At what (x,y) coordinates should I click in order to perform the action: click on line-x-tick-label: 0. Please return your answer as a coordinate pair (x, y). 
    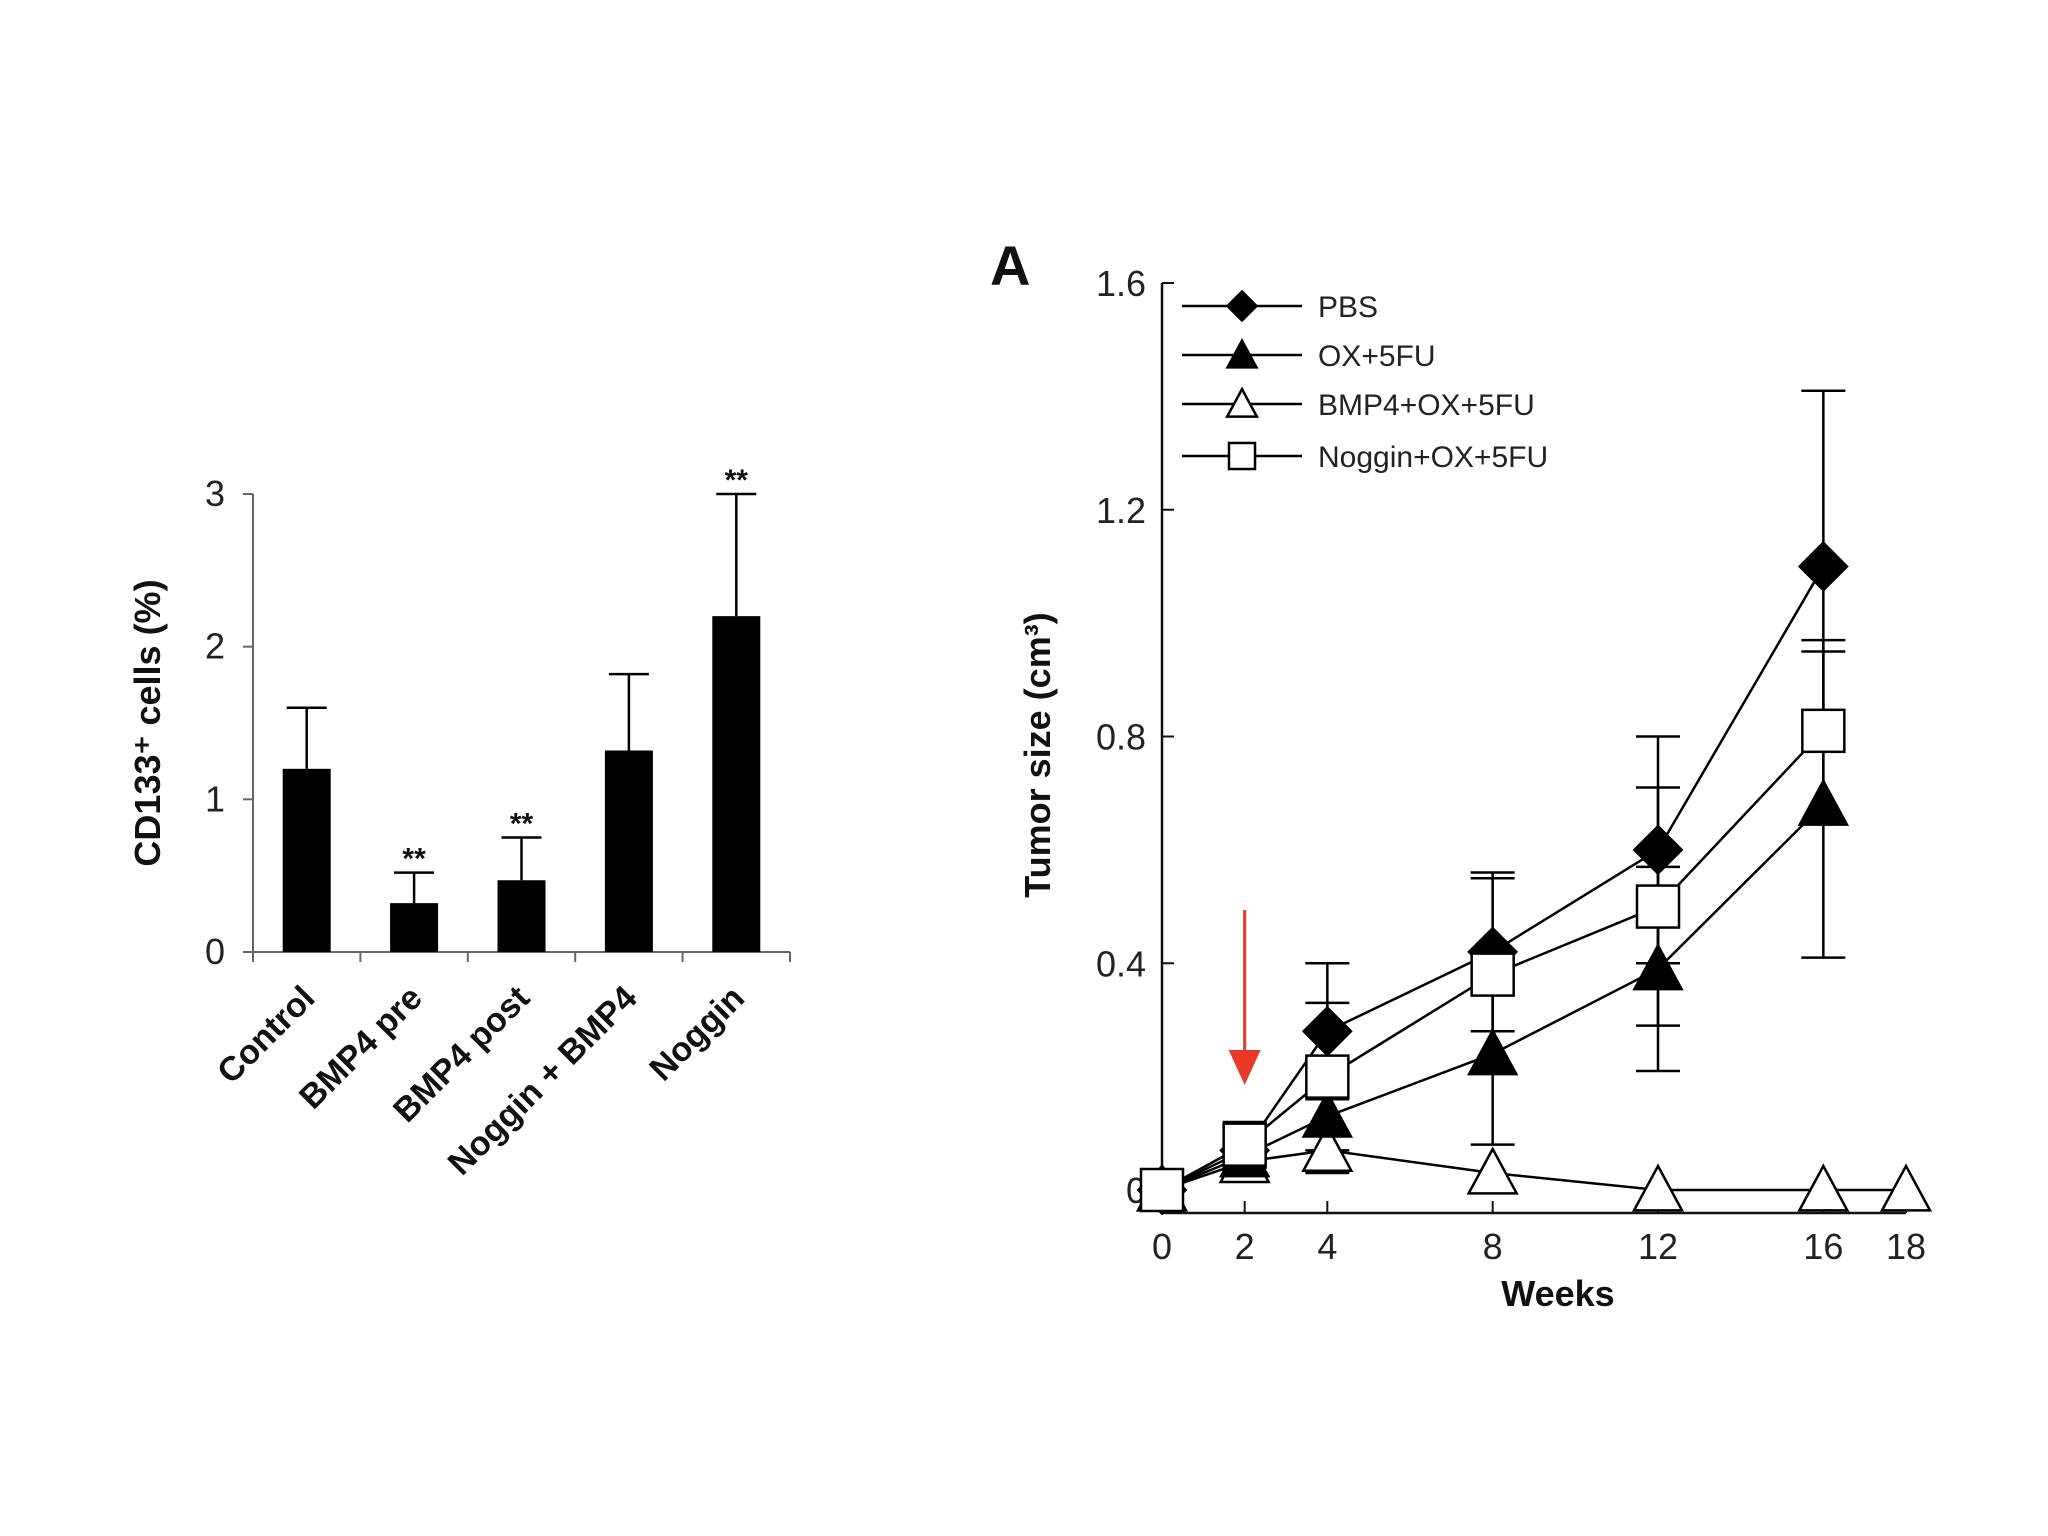
    Looking at the image, I should click on (1162, 1246).